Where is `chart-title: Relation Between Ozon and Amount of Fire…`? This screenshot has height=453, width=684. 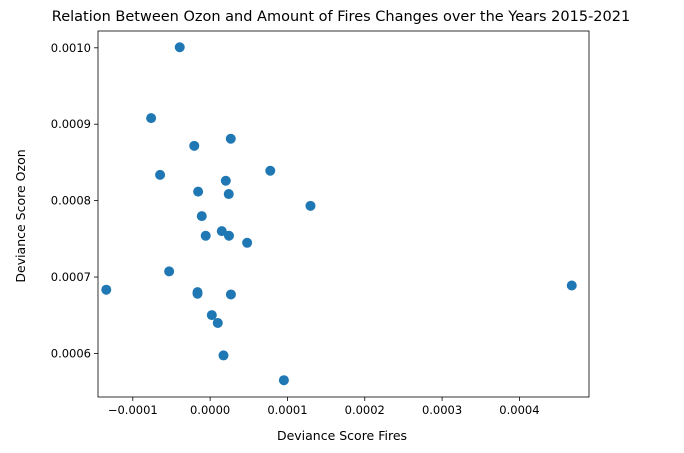
chart-title: Relation Between Ozon and Amount of Fire… is located at coordinates (341, 17).